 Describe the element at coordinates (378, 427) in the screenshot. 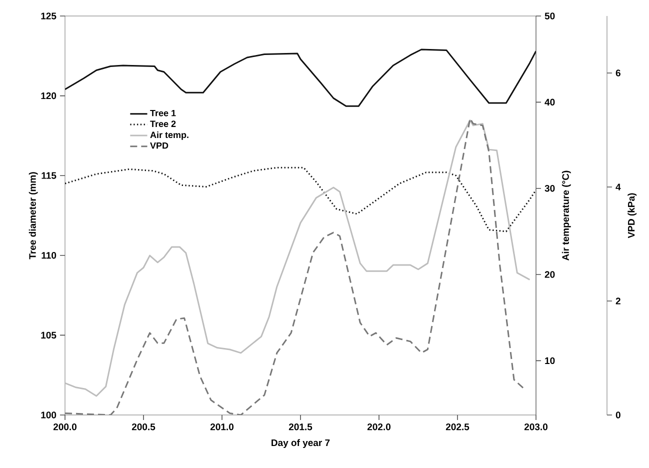

I see `x-tick-label: 202.0` at that location.